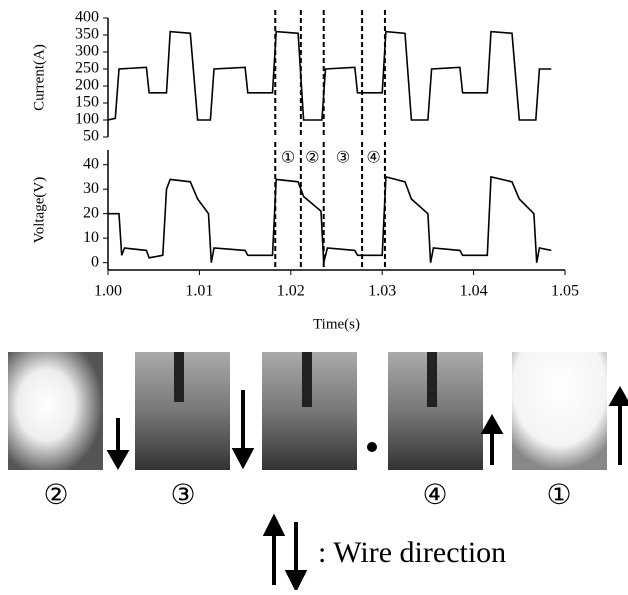 The image size is (628, 595). Describe the element at coordinates (291, 291) in the screenshot. I see `x-tick-label: 1.02` at that location.